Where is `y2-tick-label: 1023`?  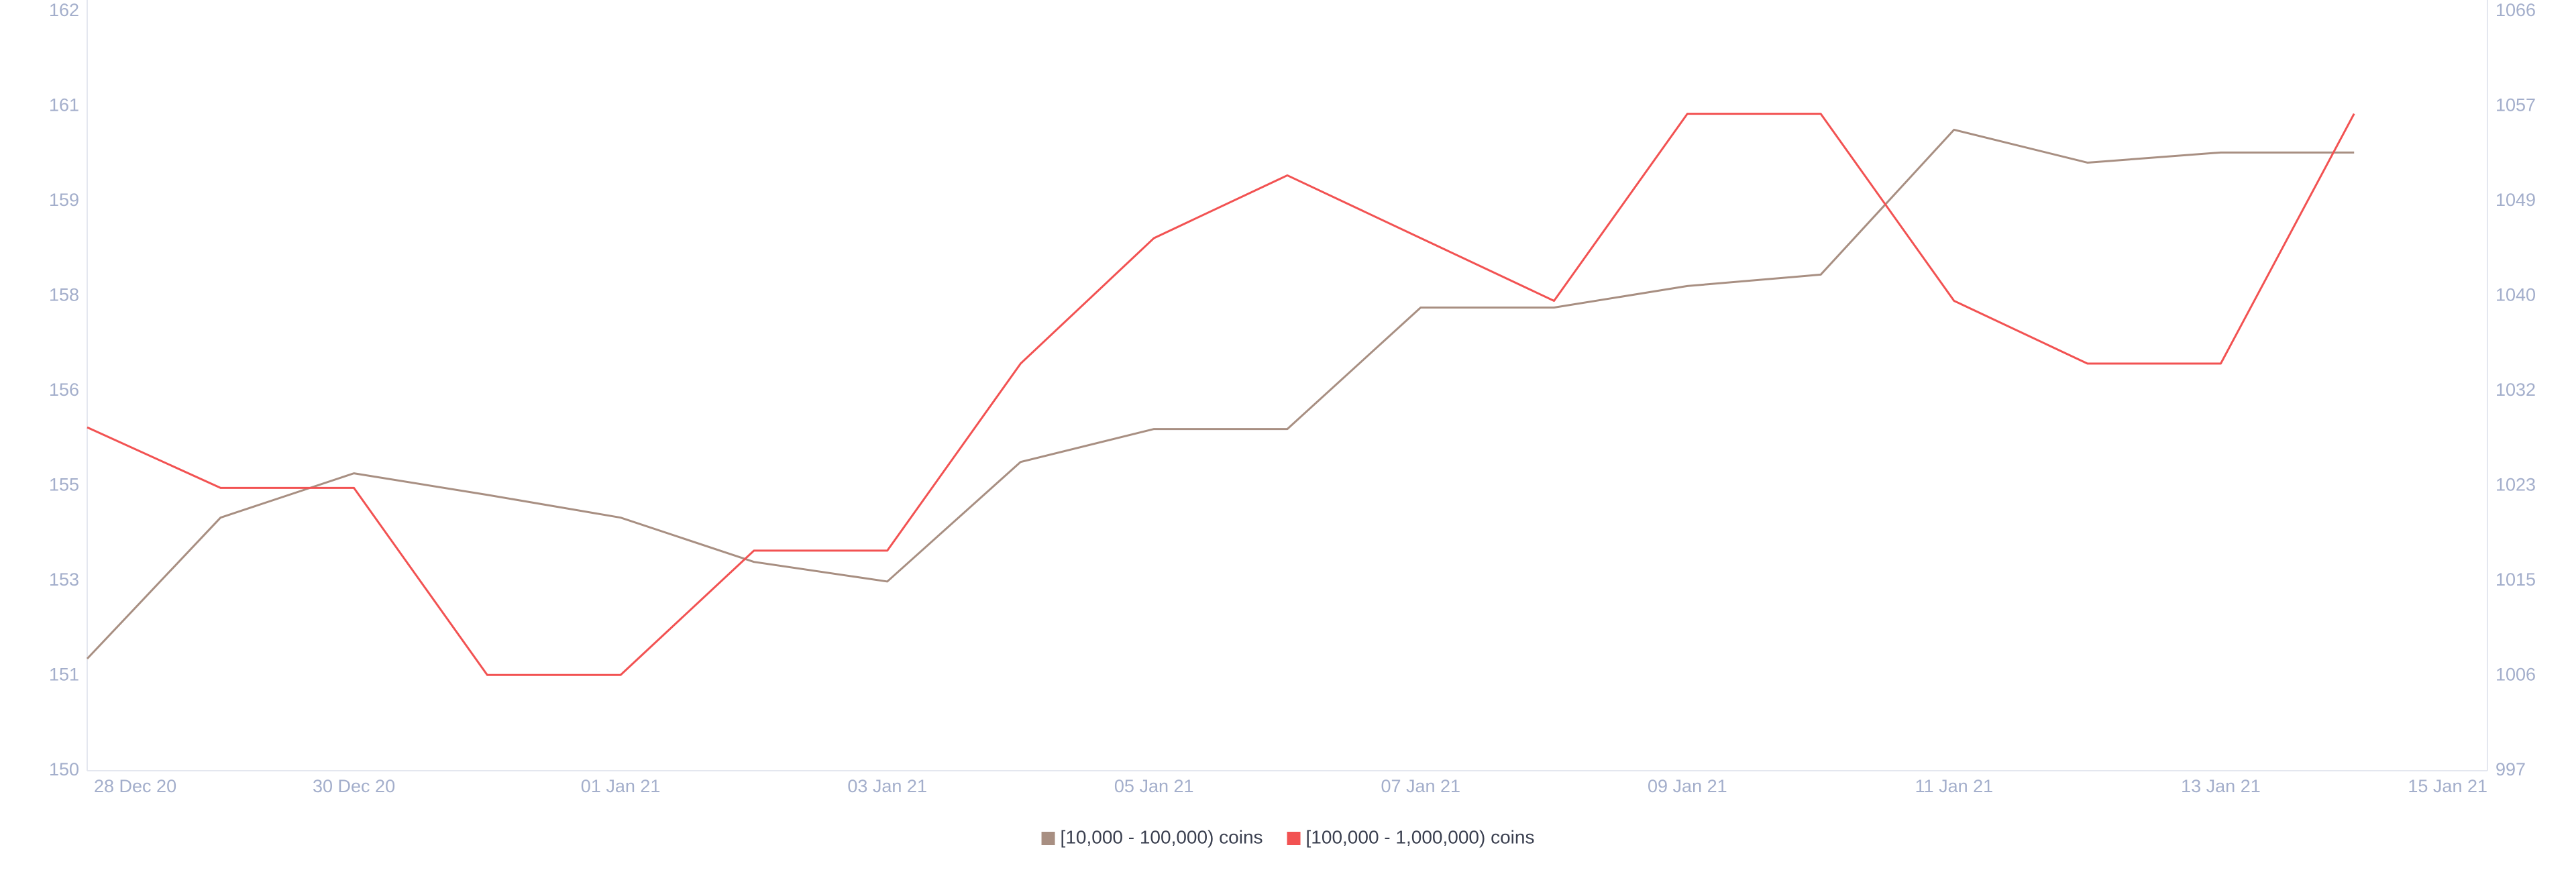 y2-tick-label: 1023 is located at coordinates (2516, 485).